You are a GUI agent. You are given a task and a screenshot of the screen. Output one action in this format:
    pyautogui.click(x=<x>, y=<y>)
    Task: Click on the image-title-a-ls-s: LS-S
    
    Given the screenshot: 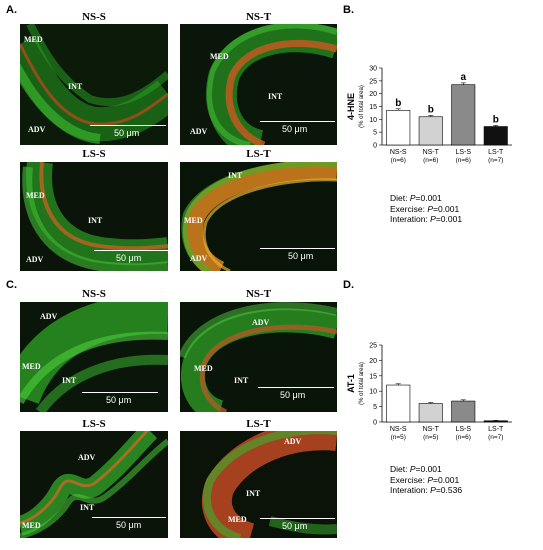 What is the action you would take?
    pyautogui.click(x=94, y=154)
    